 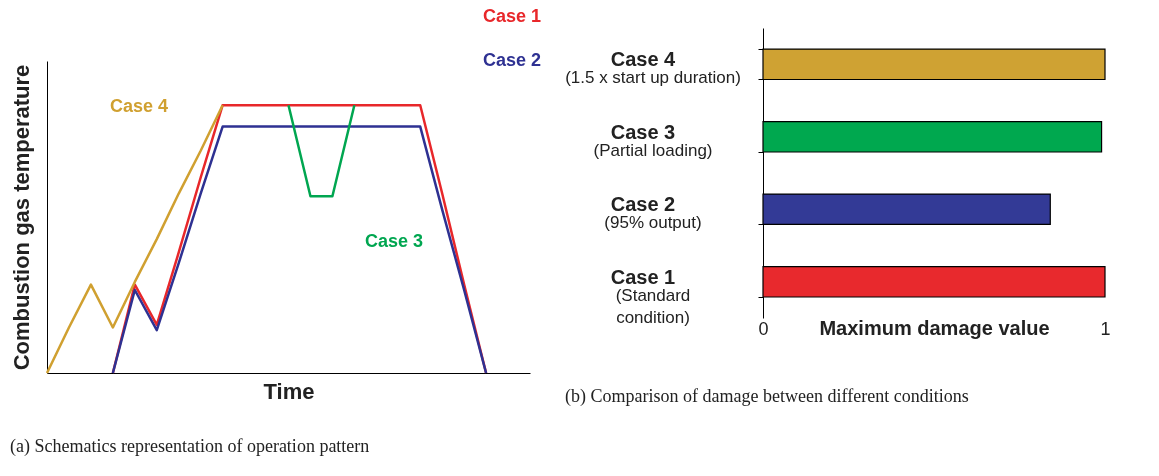 I want to click on category-label: Case 4 (1.5 x start up duration), so click(x=653, y=68).